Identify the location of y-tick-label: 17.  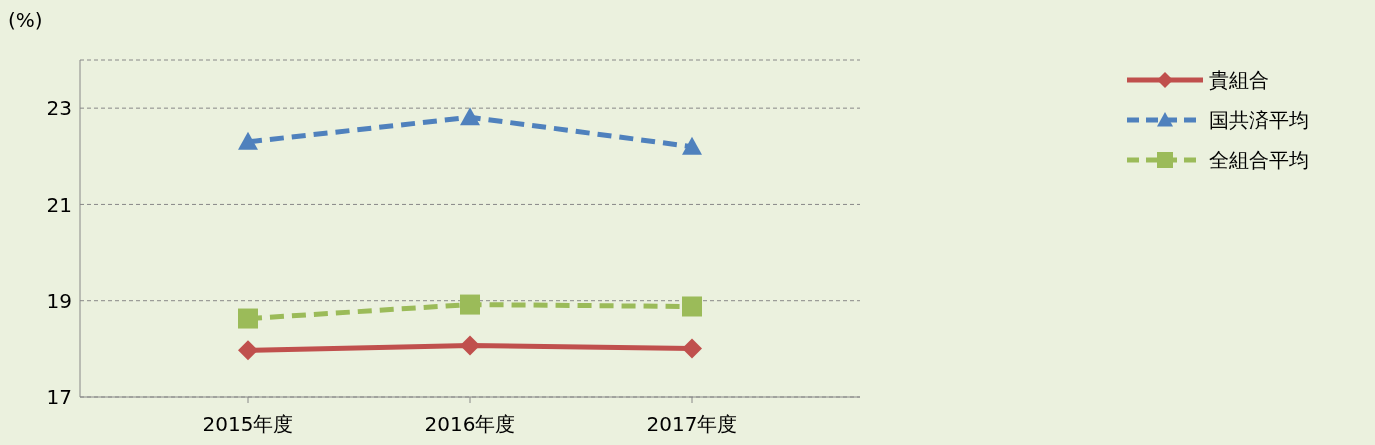
(59, 397).